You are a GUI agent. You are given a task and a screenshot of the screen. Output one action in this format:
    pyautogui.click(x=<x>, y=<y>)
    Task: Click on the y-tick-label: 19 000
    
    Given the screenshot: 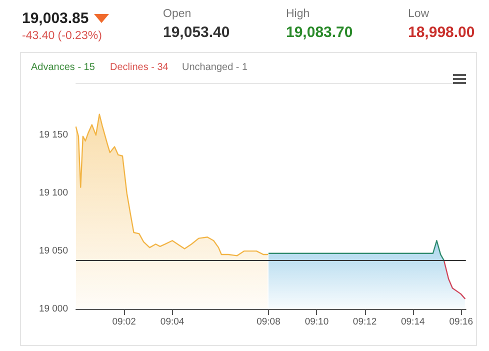 What is the action you would take?
    pyautogui.click(x=53, y=309)
    